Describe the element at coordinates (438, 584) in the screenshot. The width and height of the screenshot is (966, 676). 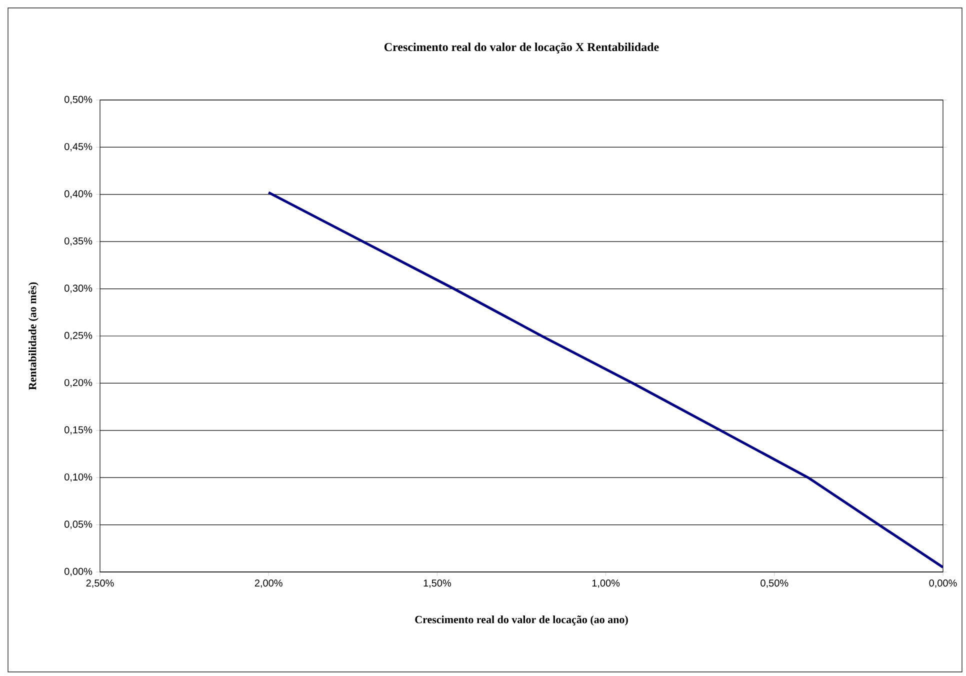
I see `x-tick-label: 1,50%` at that location.